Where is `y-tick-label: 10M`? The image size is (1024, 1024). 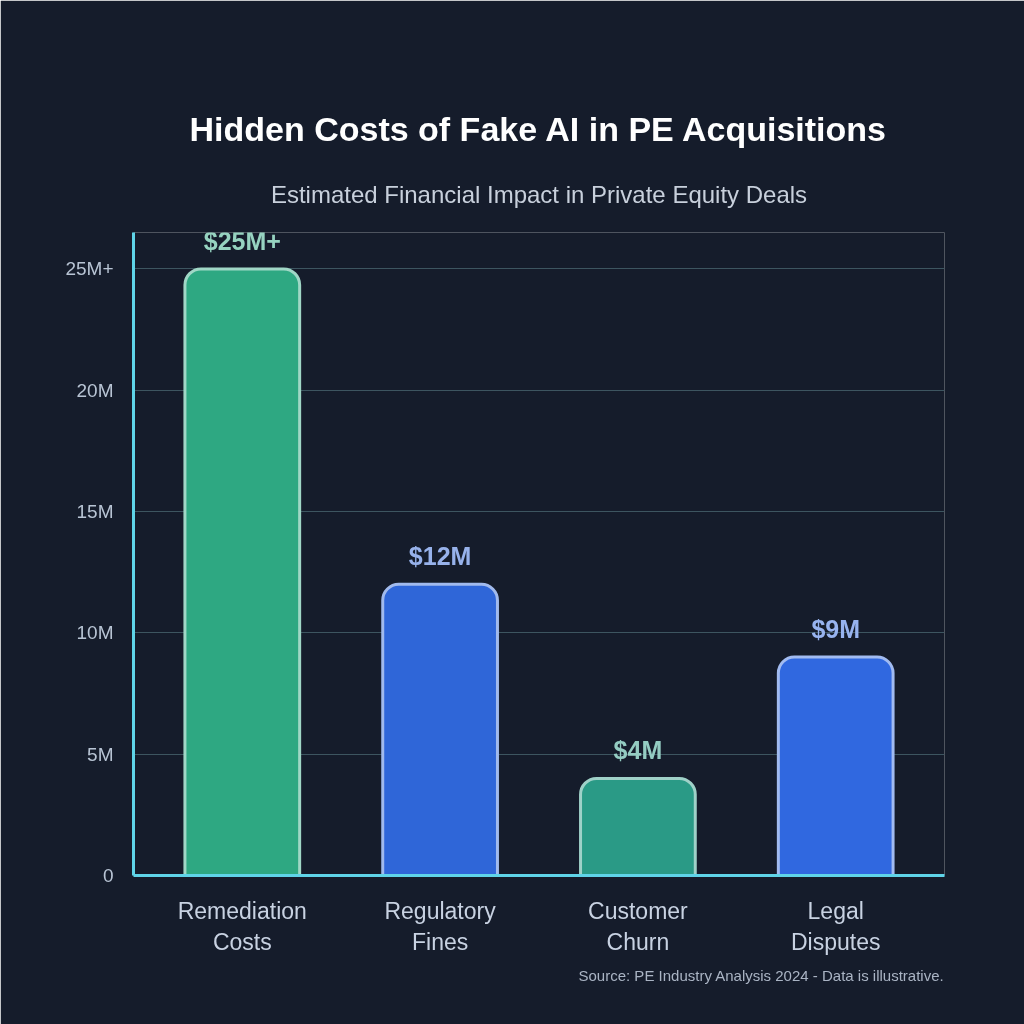 y-tick-label: 10M is located at coordinates (95, 633).